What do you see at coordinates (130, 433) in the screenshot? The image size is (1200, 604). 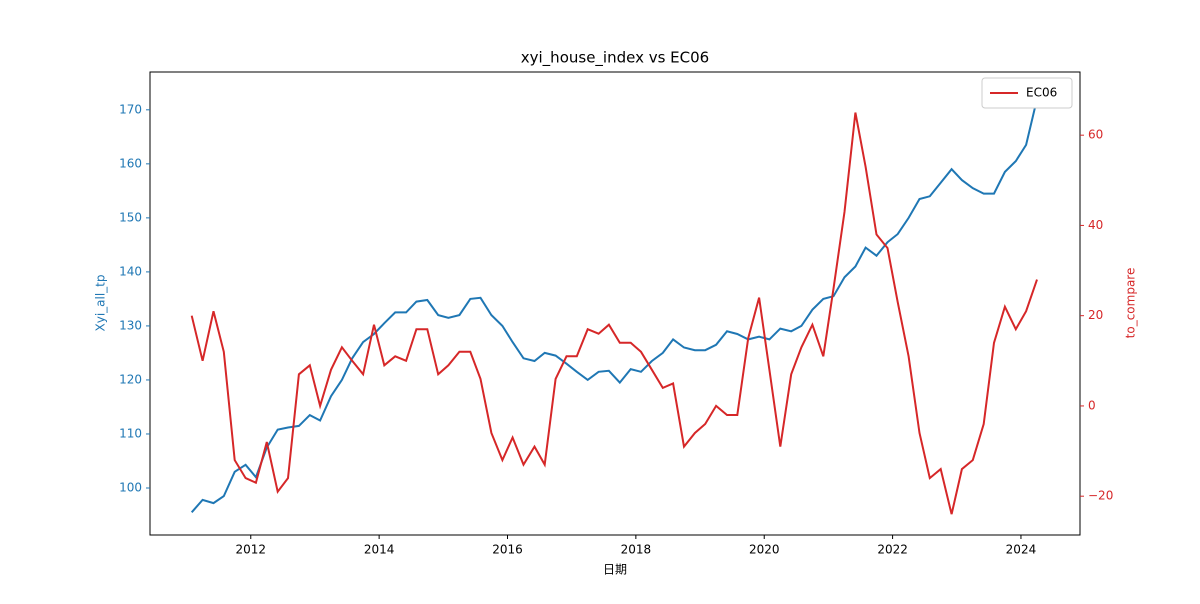 I see `y-tick-label: 110` at bounding box center [130, 433].